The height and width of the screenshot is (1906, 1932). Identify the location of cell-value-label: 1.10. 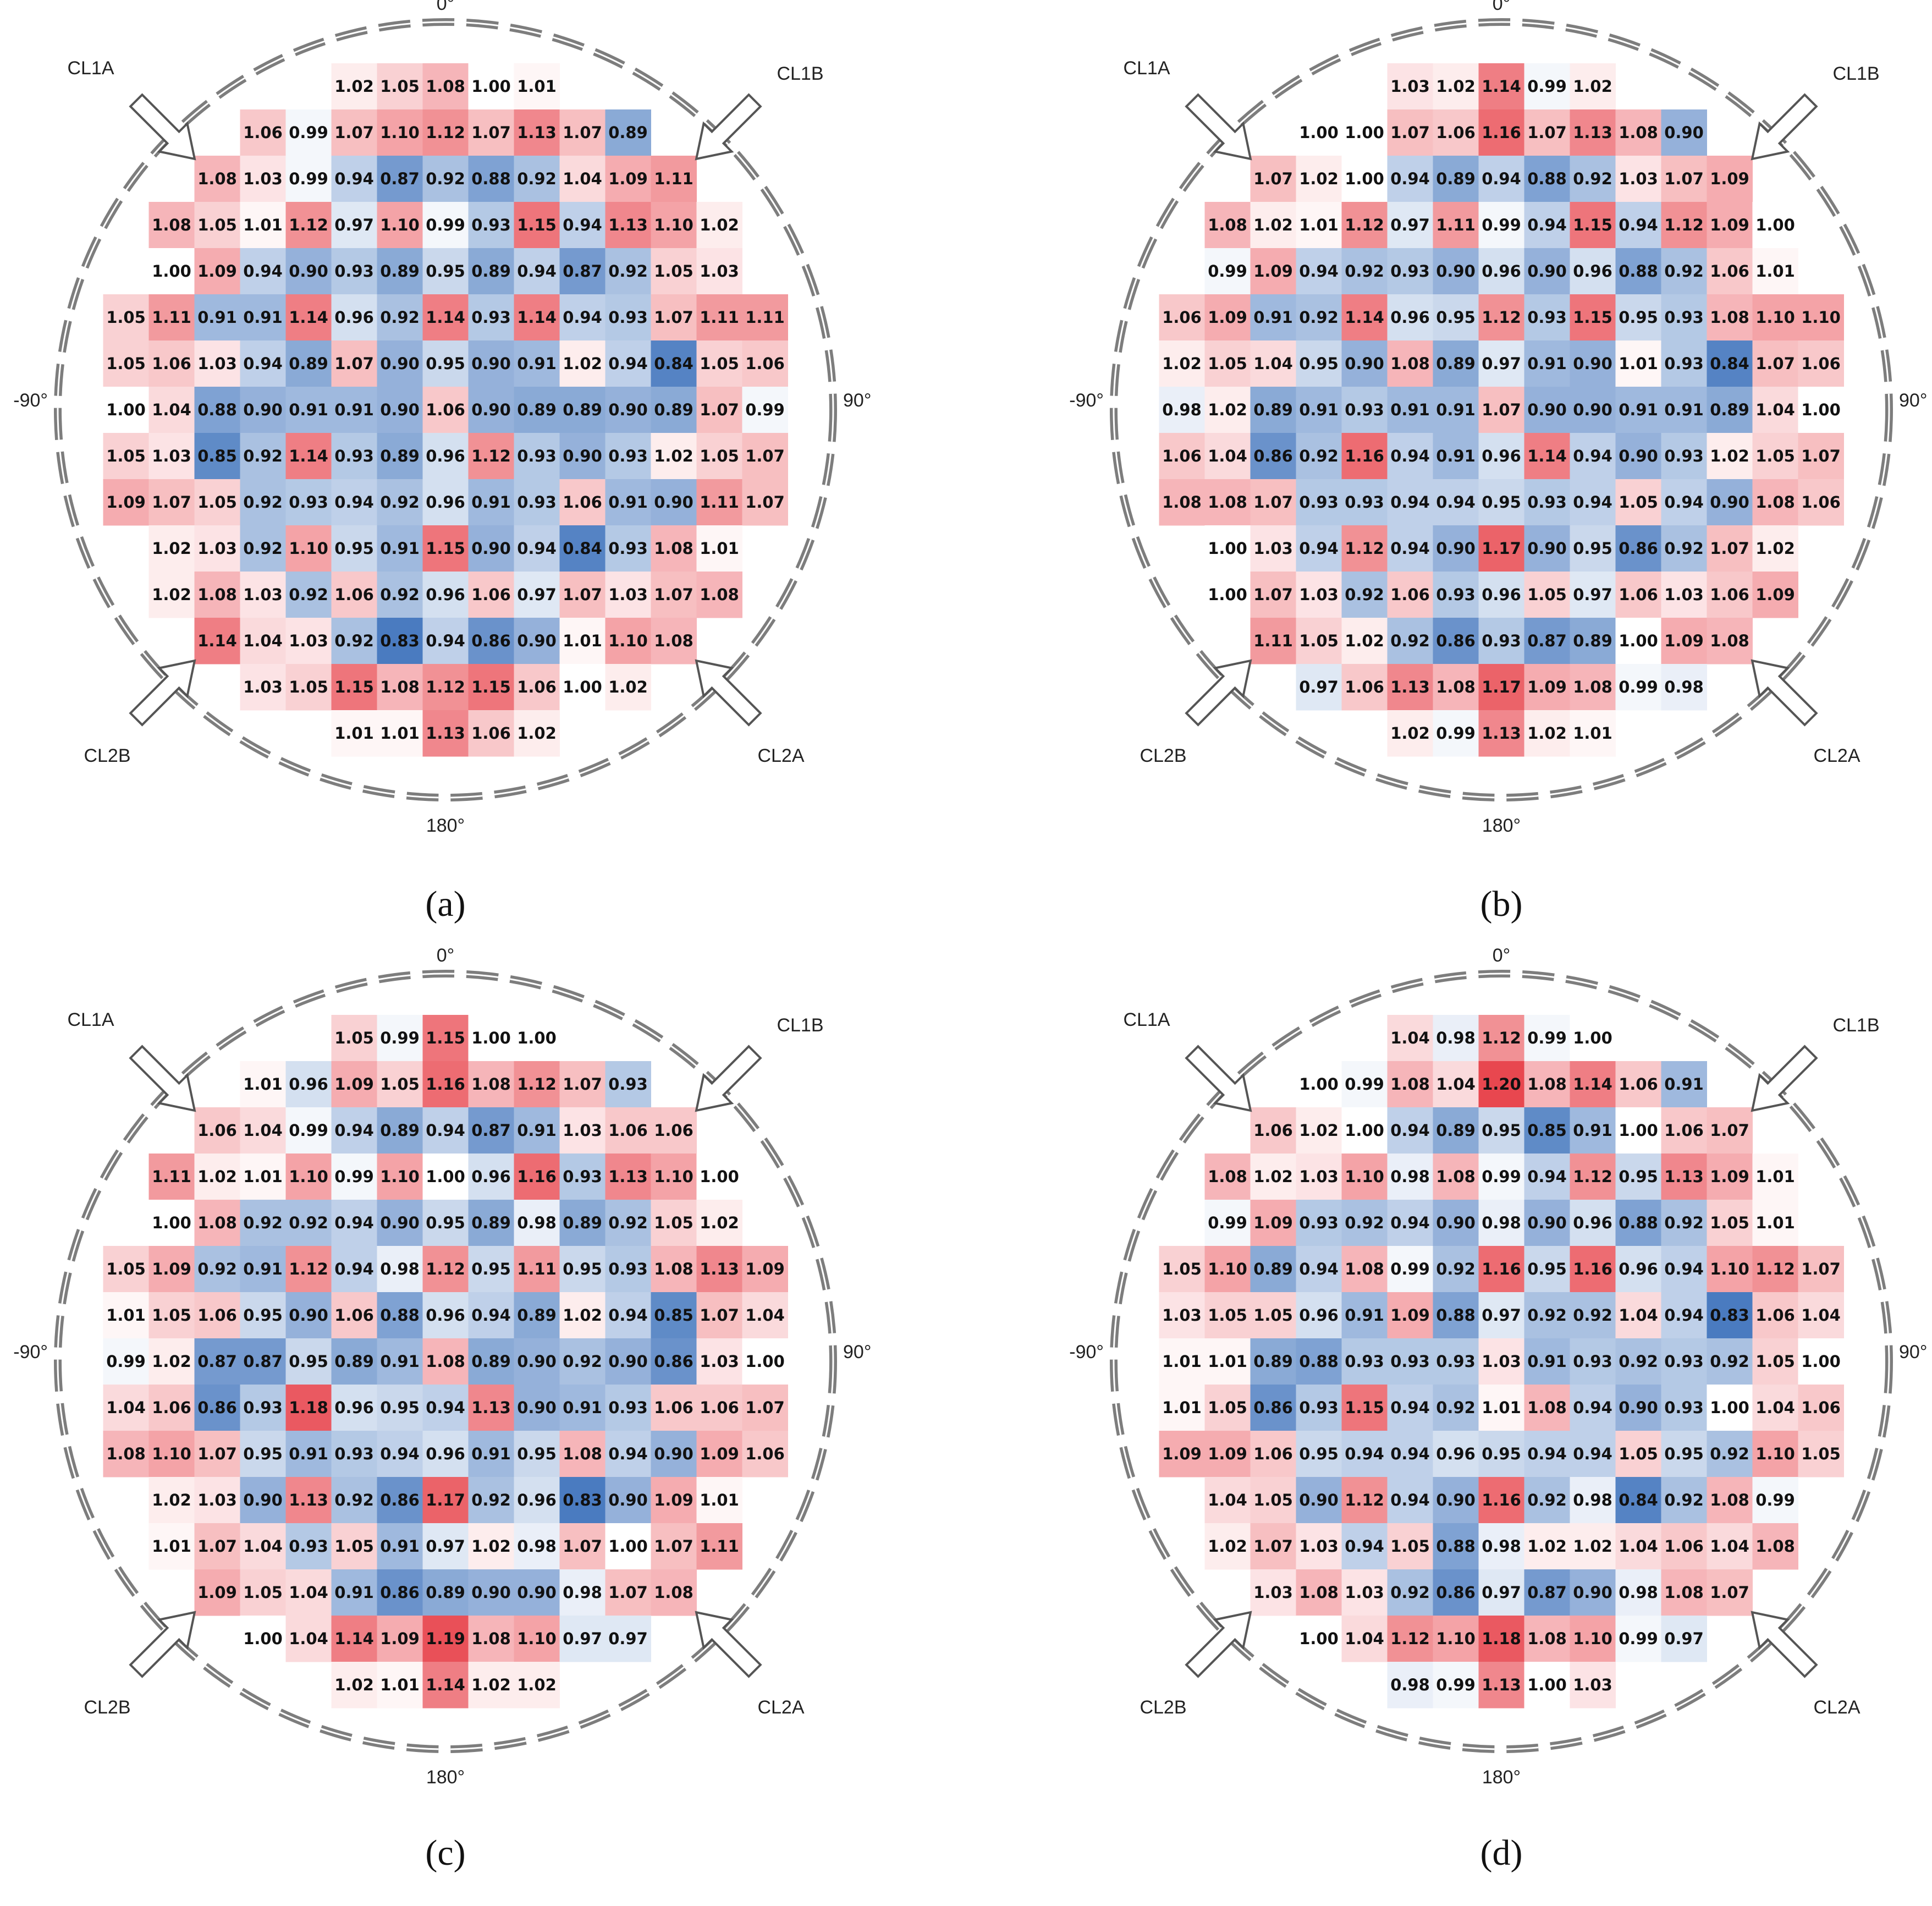
(628, 640).